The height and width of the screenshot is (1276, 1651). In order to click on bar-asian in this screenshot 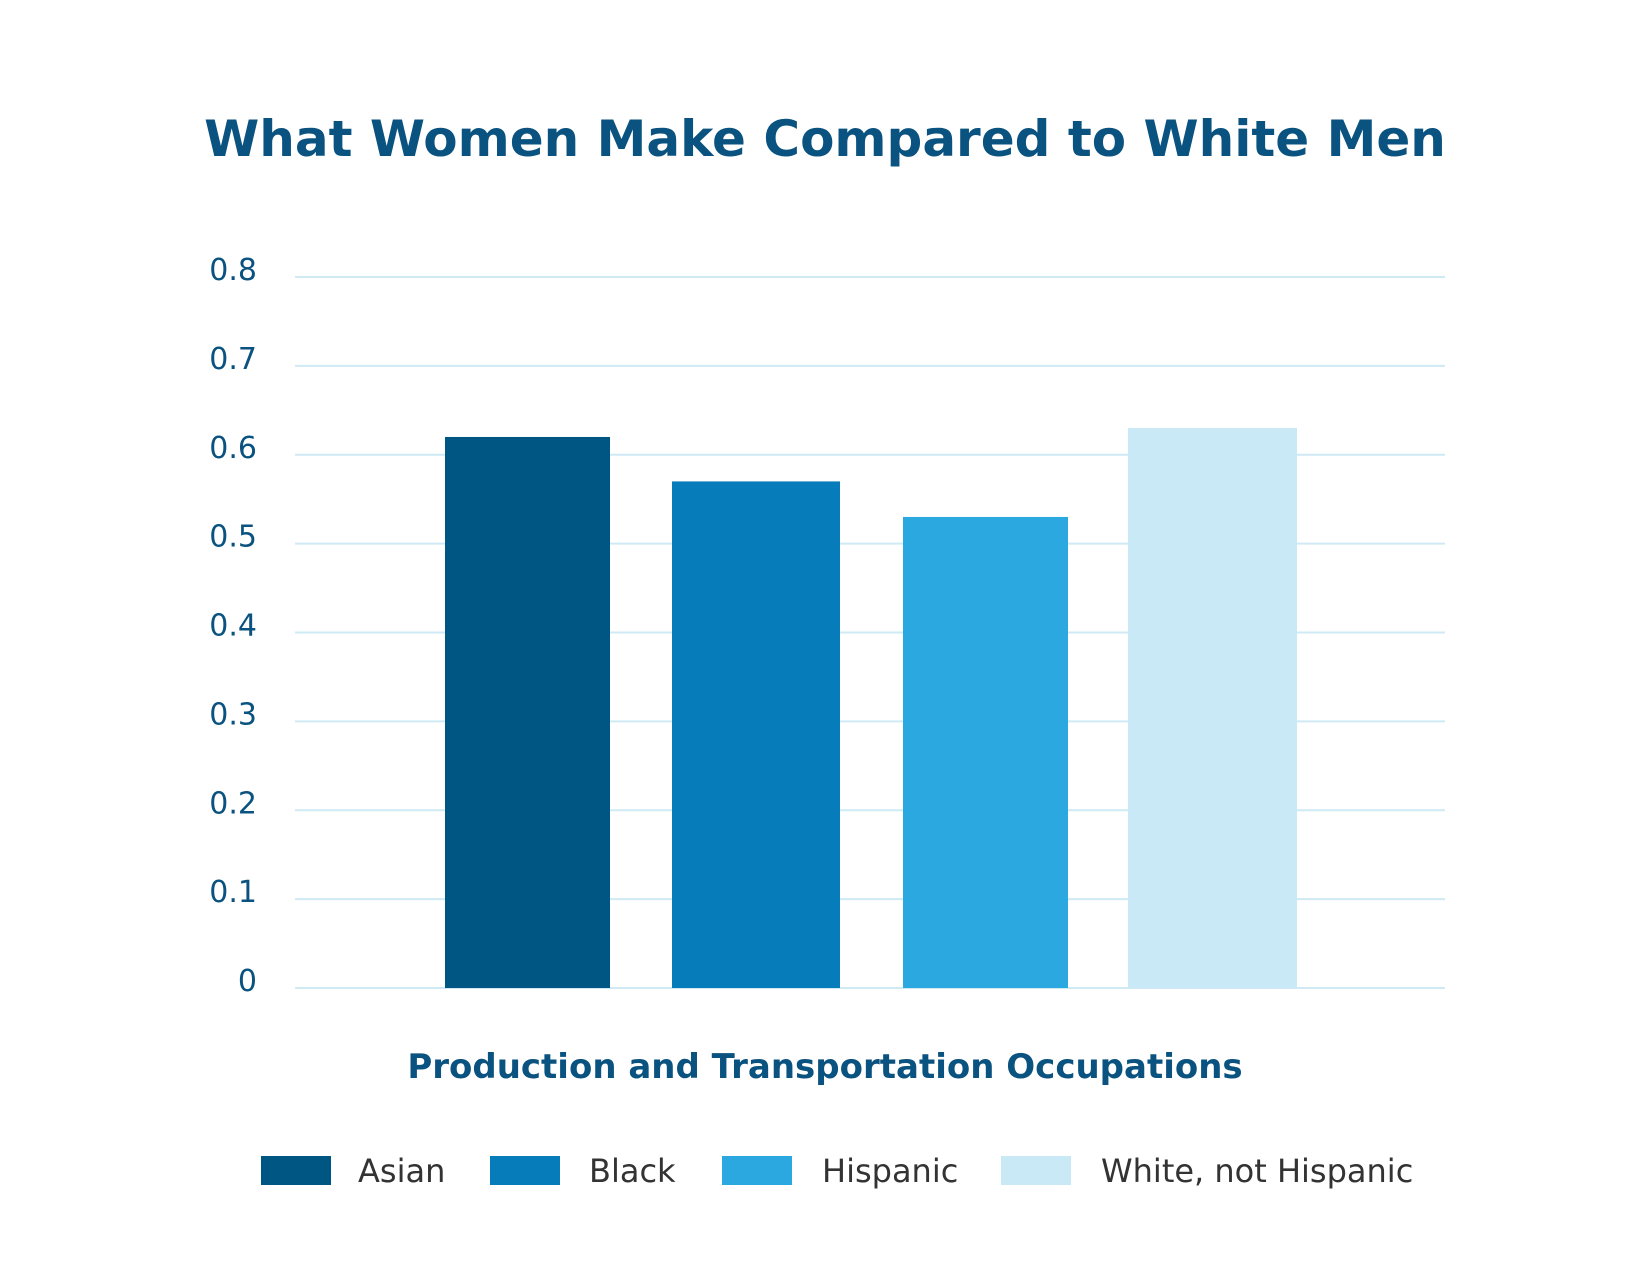, I will do `click(527, 712)`.